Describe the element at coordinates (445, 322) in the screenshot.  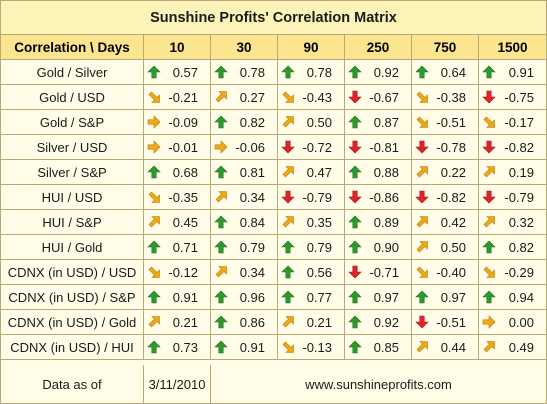
I see `correlation-cell: -0.51` at that location.